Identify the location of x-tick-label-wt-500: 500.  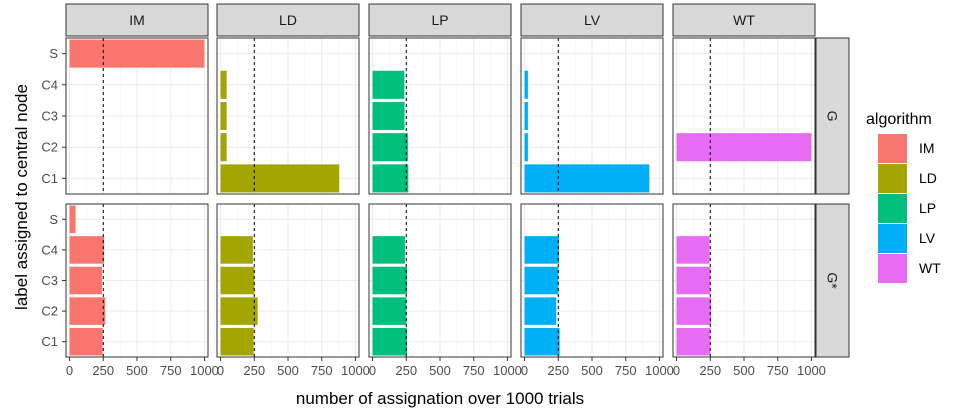
(744, 370).